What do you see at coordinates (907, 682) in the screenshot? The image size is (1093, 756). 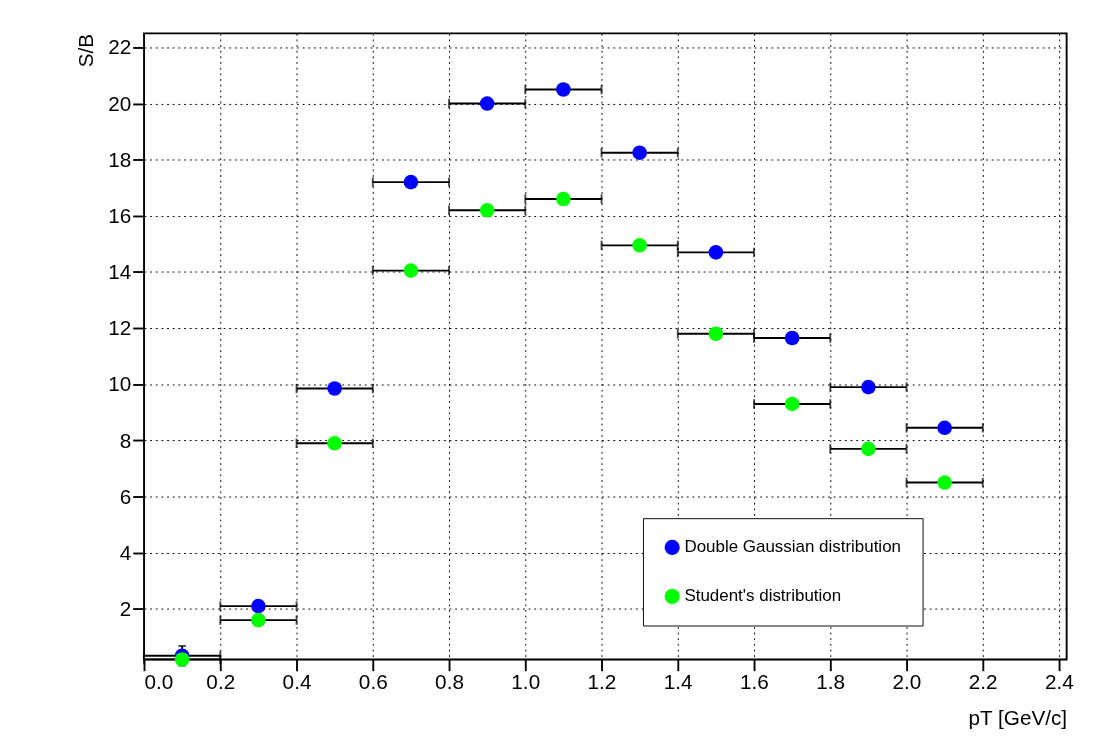 I see `x-tick-label: 2.0` at bounding box center [907, 682].